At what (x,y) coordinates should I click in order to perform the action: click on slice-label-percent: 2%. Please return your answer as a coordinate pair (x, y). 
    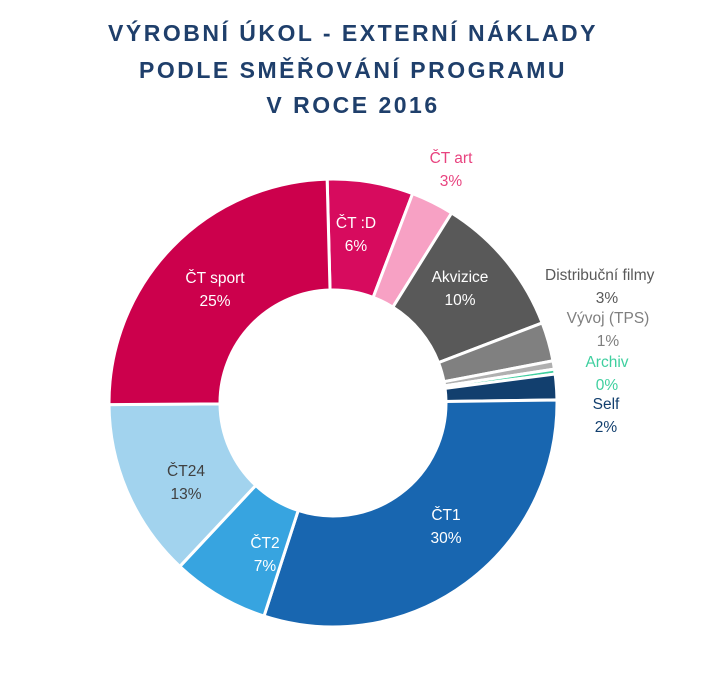
    Looking at the image, I should click on (606, 427).